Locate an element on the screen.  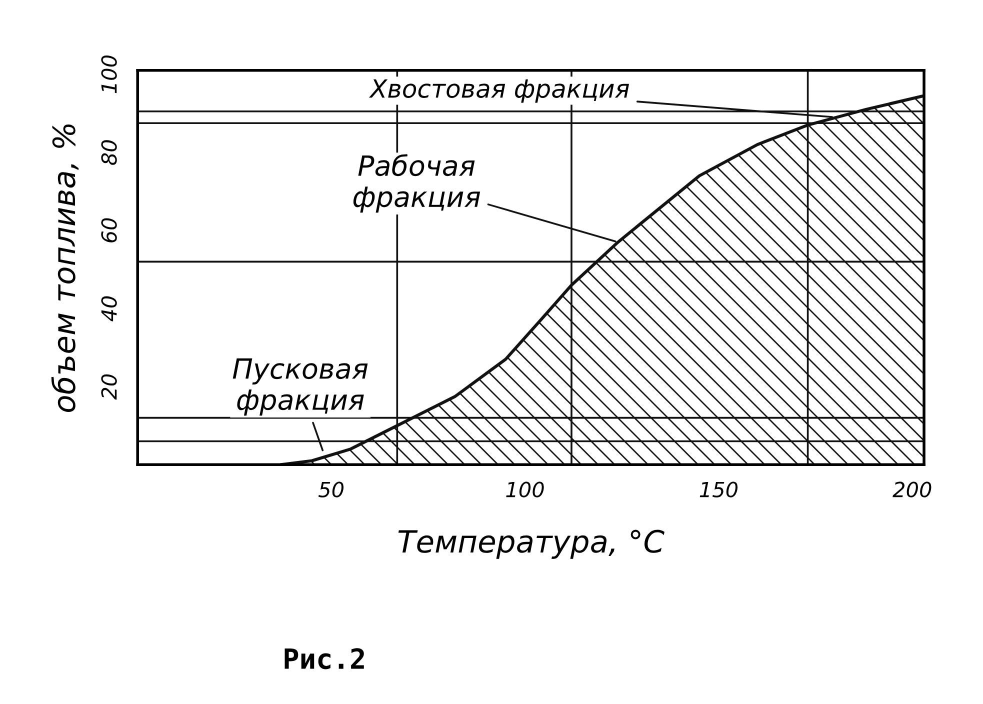
y-tick-label: 100 is located at coordinates (109, 74).